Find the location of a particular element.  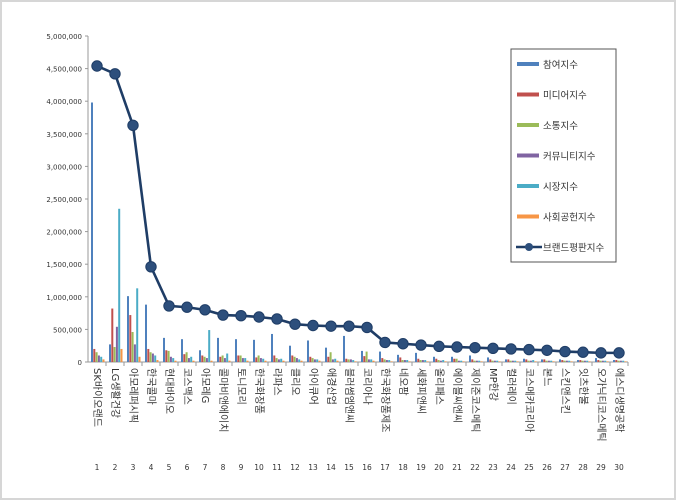

category-label: 콜마비앤에이치 is located at coordinates (223, 400).